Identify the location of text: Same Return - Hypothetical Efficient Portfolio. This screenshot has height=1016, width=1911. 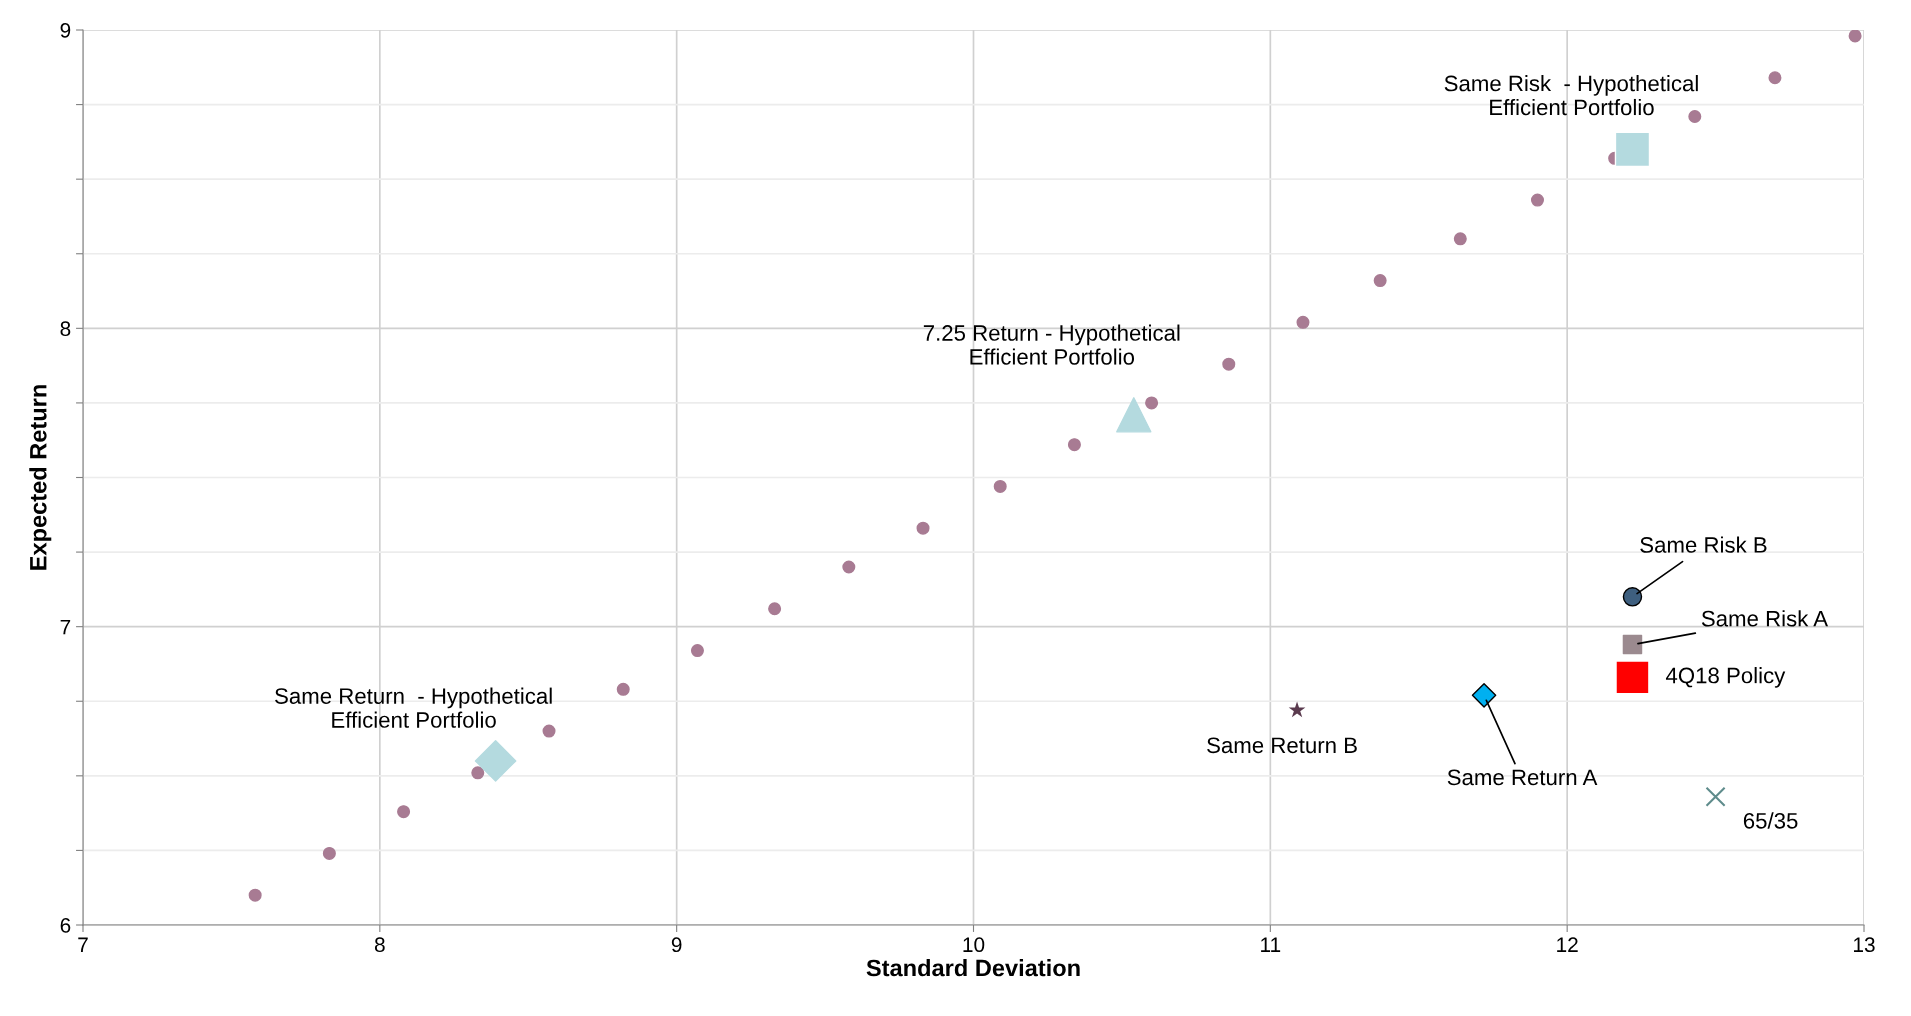
(413, 707).